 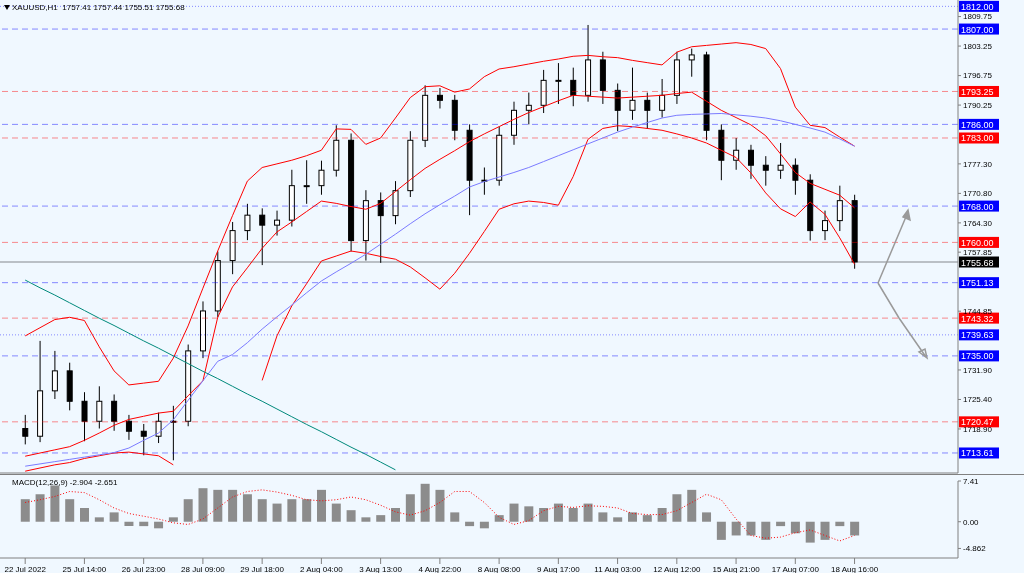 What do you see at coordinates (971, 522) in the screenshot?
I see `y-tick-label: 0.00` at bounding box center [971, 522].